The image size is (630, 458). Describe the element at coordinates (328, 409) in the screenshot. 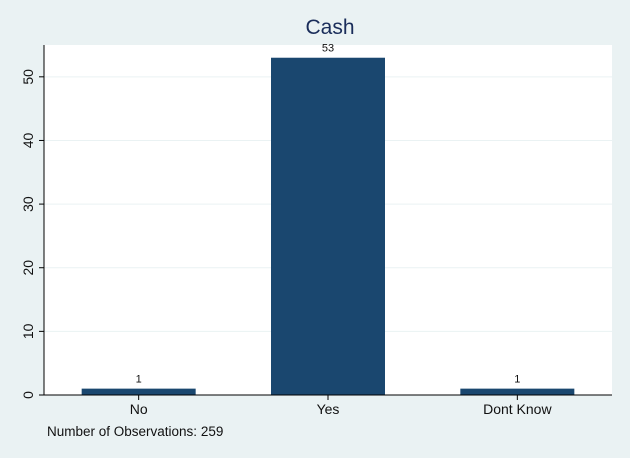

I see `x-tick-label: Yes` at that location.